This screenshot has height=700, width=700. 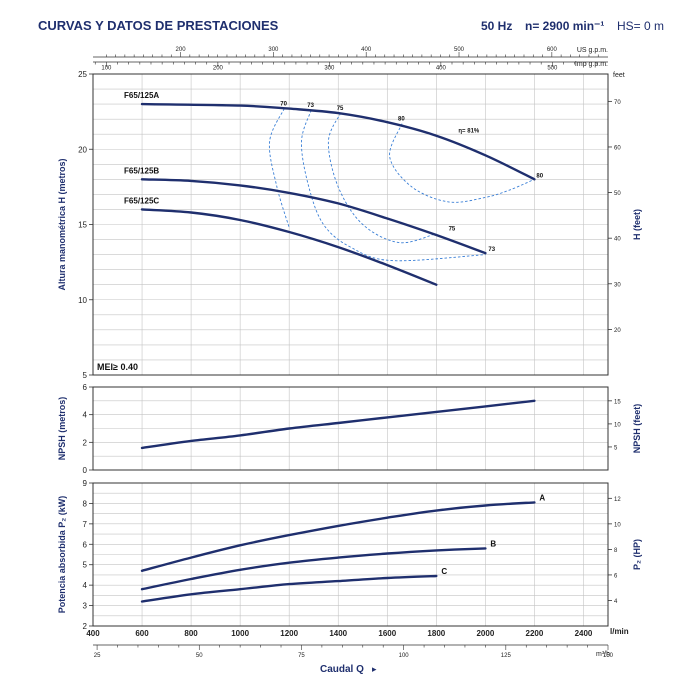 What do you see at coordinates (350, 59) in the screenshot?
I see `top-flow-axes: 200 300 400 500 600 100 200 300 400 500` at bounding box center [350, 59].